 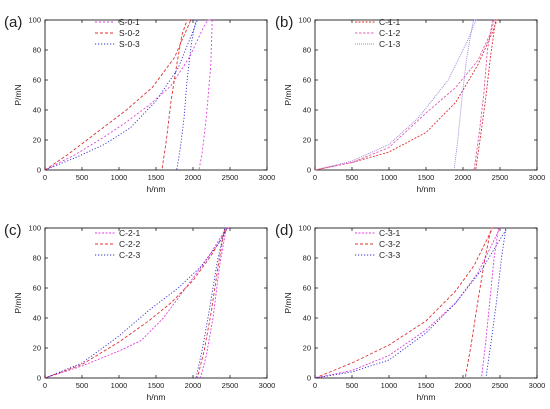 I want to click on legend-label: S-0-1, so click(x=129, y=22).